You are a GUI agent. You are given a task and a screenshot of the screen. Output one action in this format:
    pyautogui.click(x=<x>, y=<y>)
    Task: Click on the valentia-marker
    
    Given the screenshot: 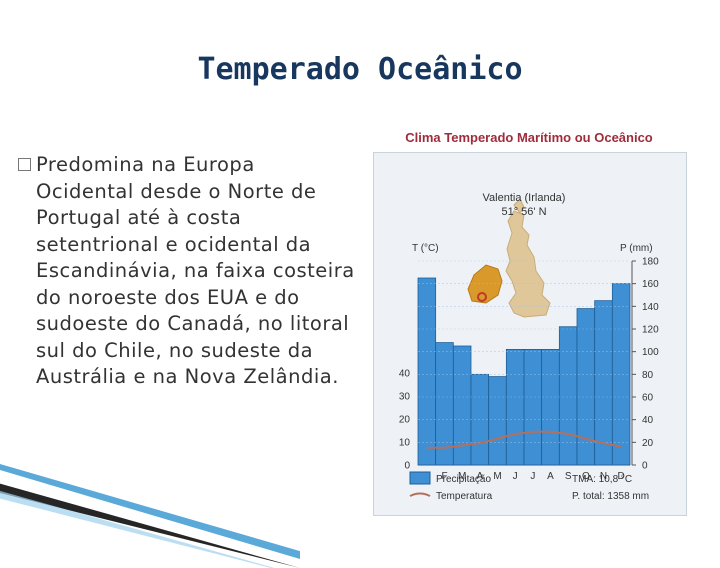 What is the action you would take?
    pyautogui.click(x=482, y=297)
    